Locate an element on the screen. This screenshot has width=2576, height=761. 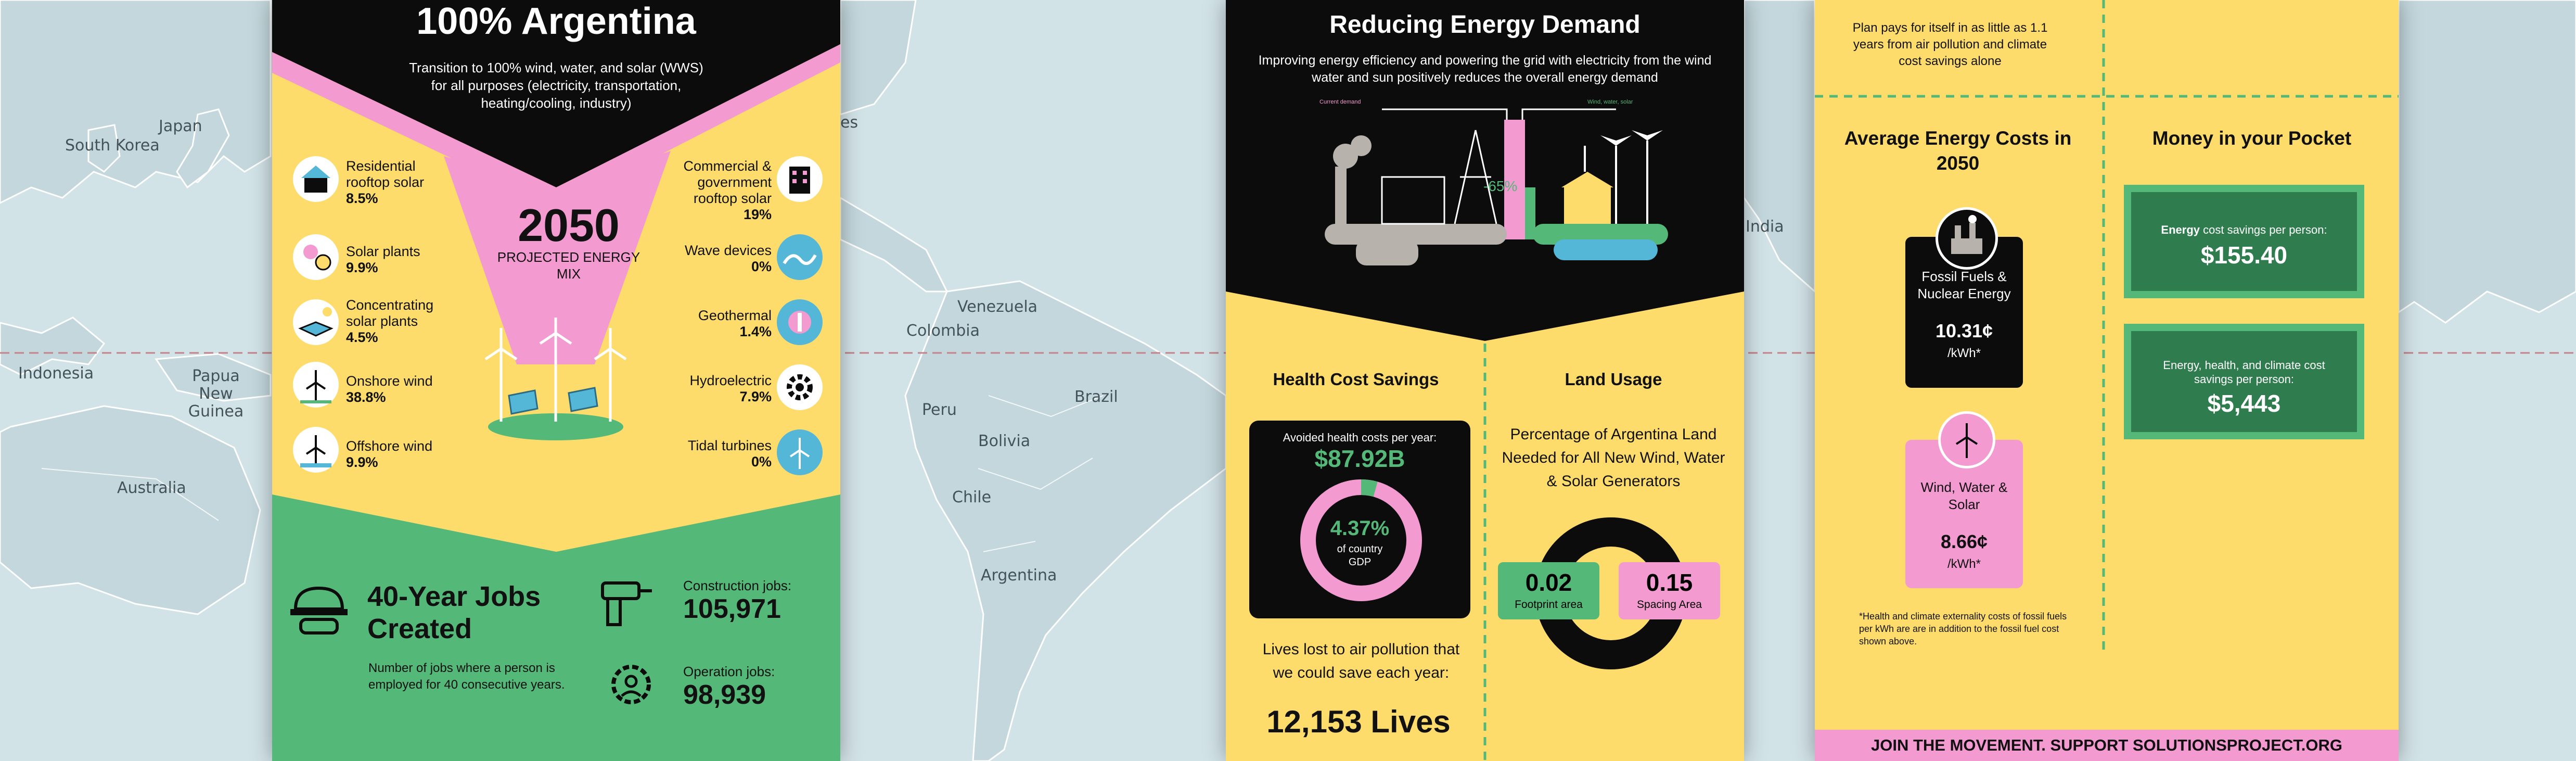
gdp-ring-chart is located at coordinates (1361, 540).